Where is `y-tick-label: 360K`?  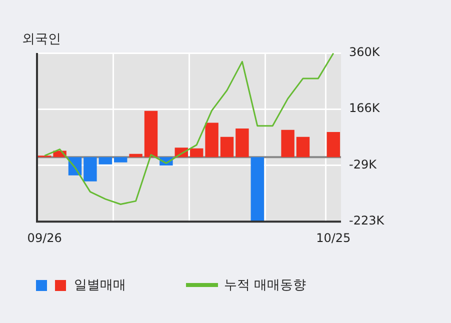 y-tick-label: 360K is located at coordinates (365, 52).